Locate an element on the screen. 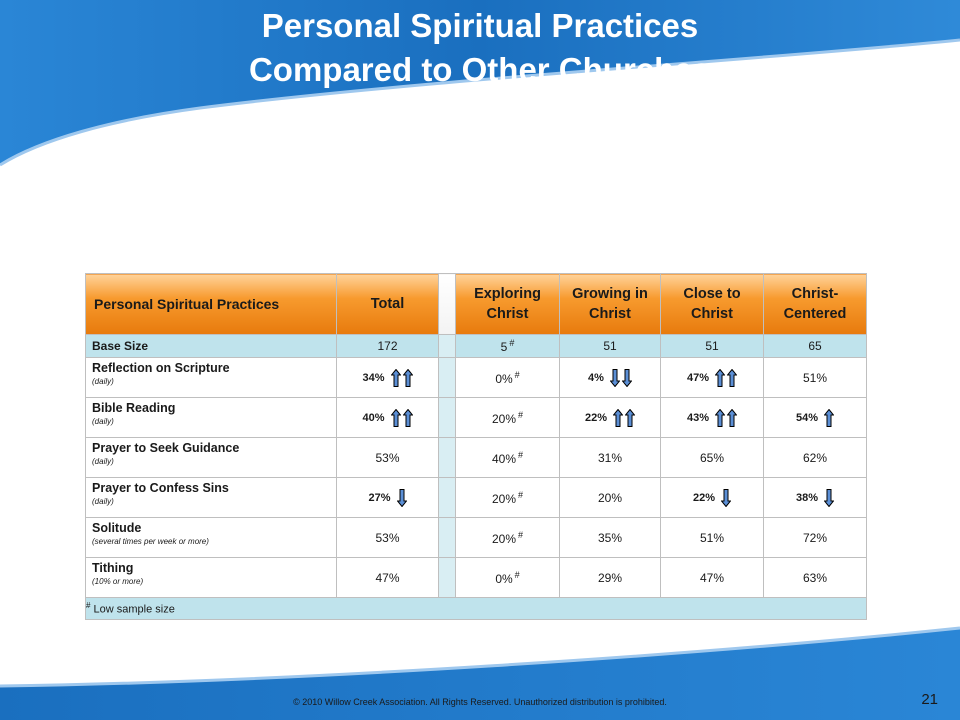 Image resolution: width=960 pixels, height=720 pixels. centered-cell: 51% is located at coordinates (815, 377).